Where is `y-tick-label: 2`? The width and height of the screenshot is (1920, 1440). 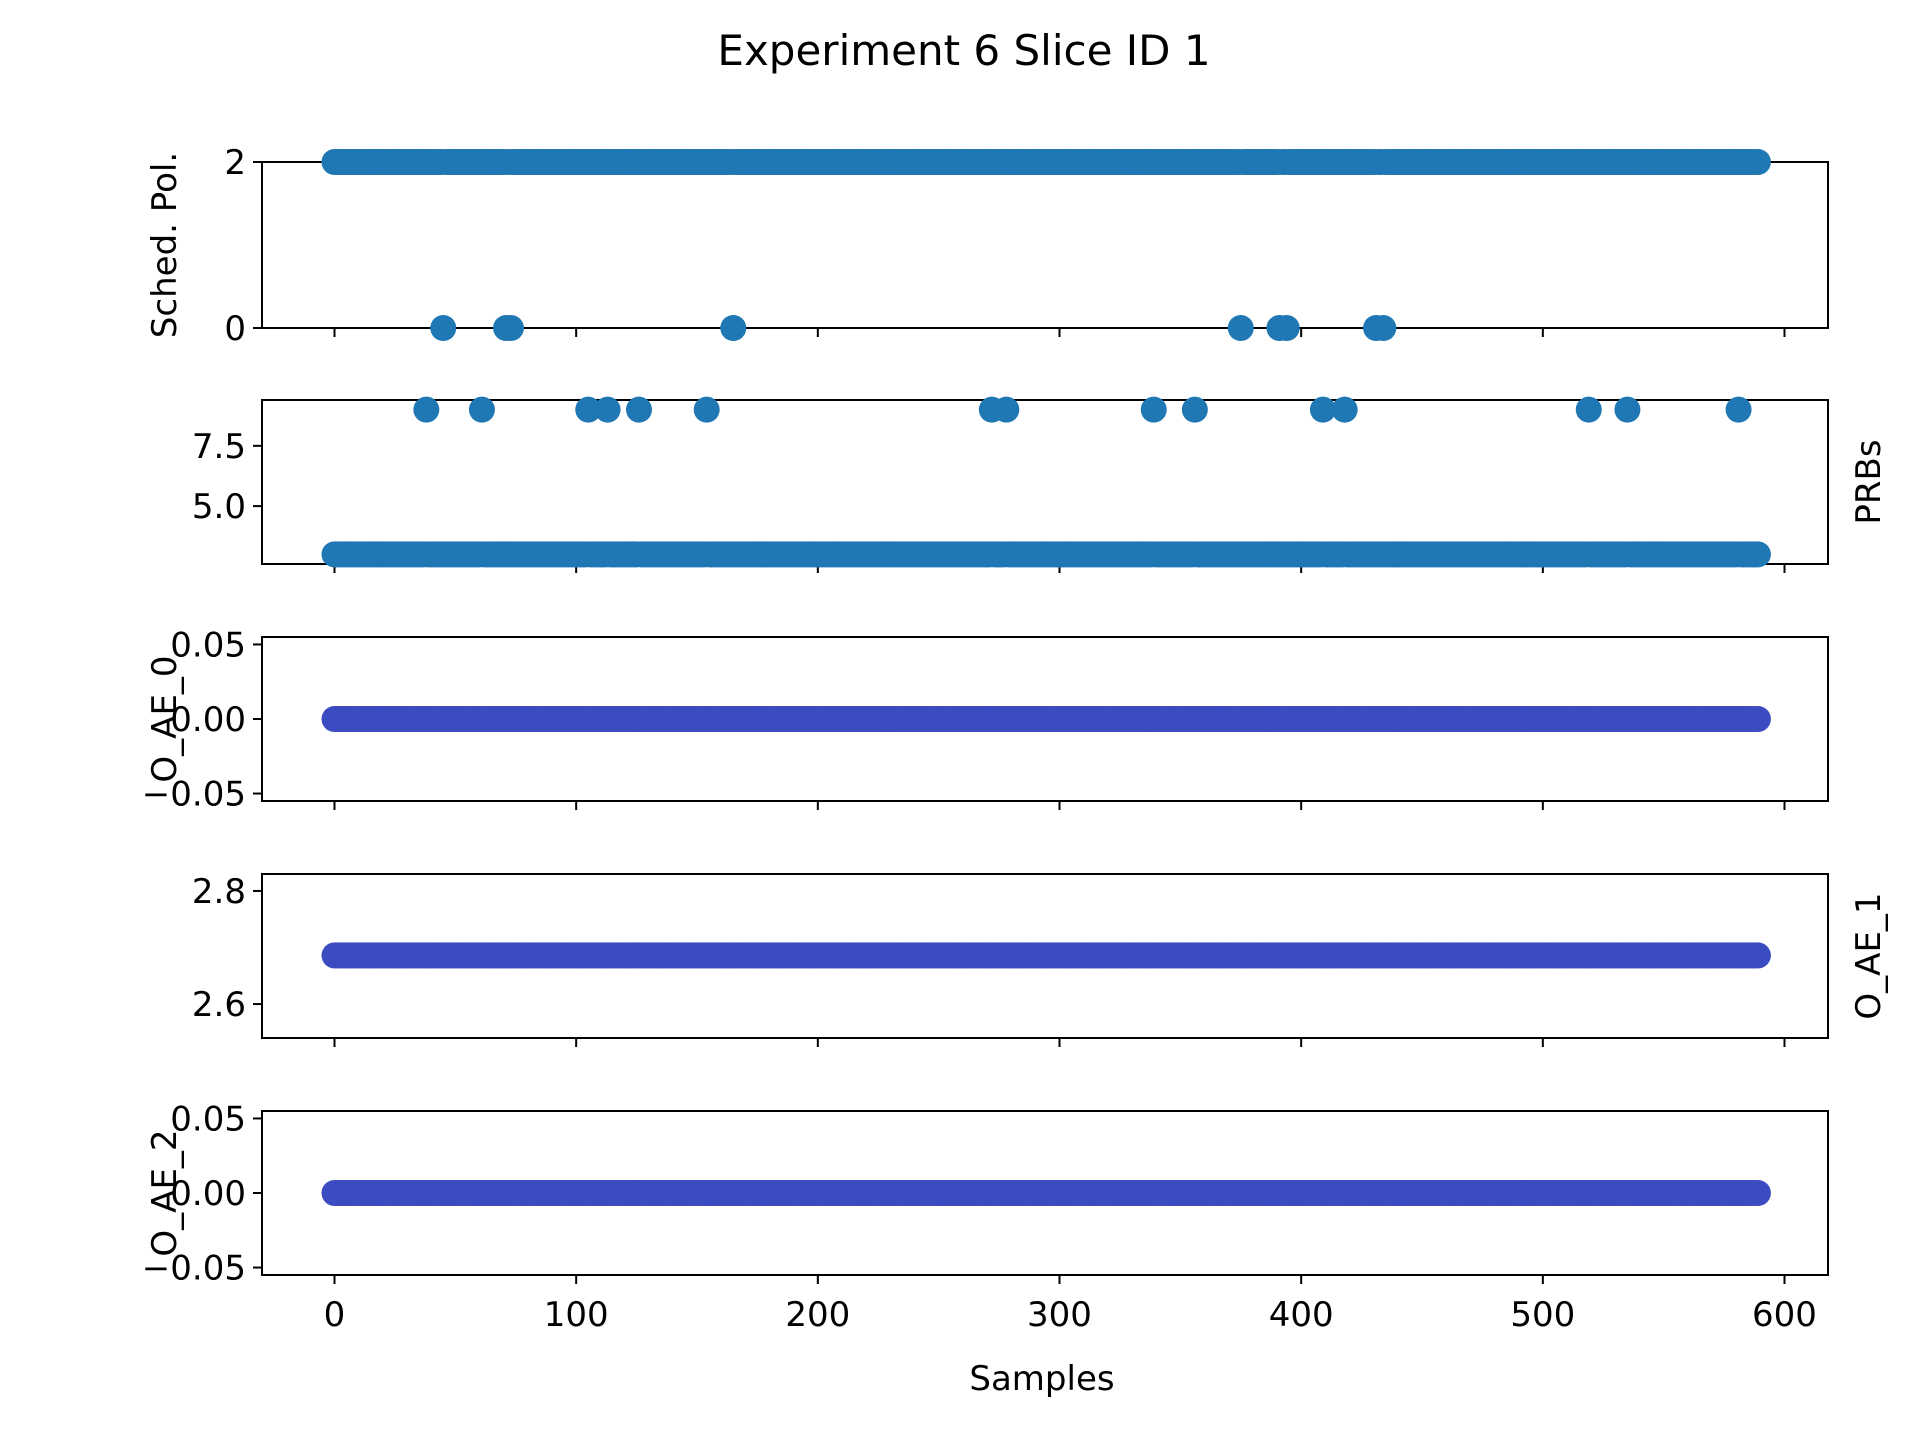 y-tick-label: 2 is located at coordinates (235, 163).